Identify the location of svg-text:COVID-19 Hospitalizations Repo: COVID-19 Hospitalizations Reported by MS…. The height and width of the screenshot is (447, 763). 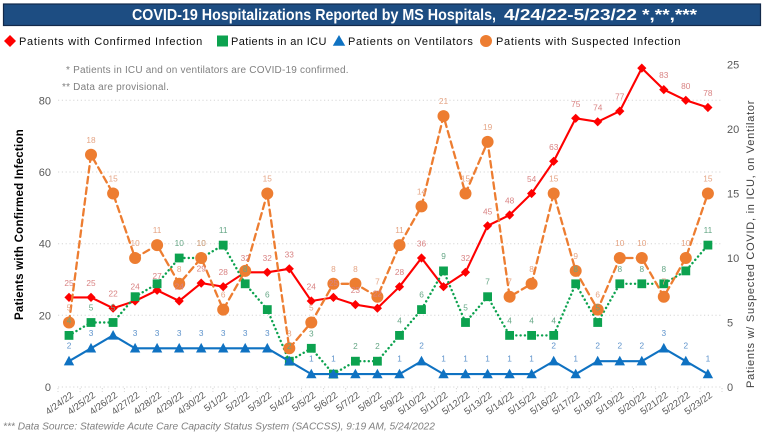
(314, 15).